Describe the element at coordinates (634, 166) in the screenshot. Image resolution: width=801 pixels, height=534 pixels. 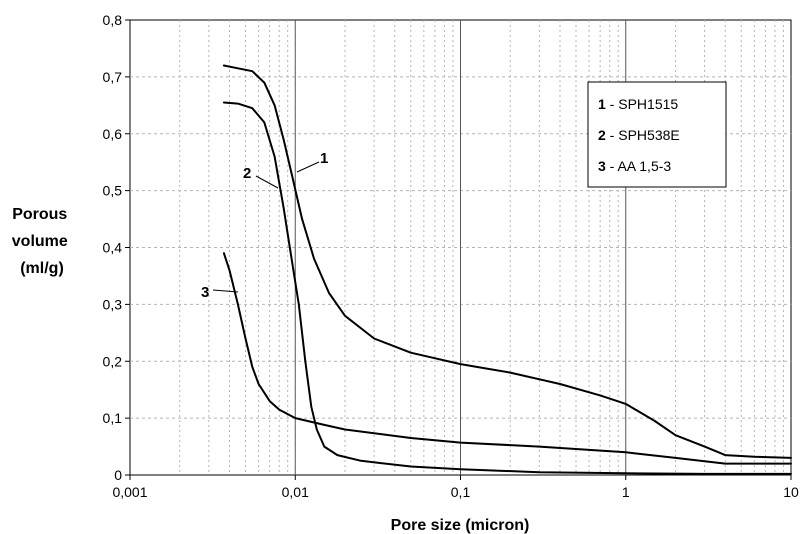
I see `legend-entry-3: 3 - AA 1,5-3` at that location.